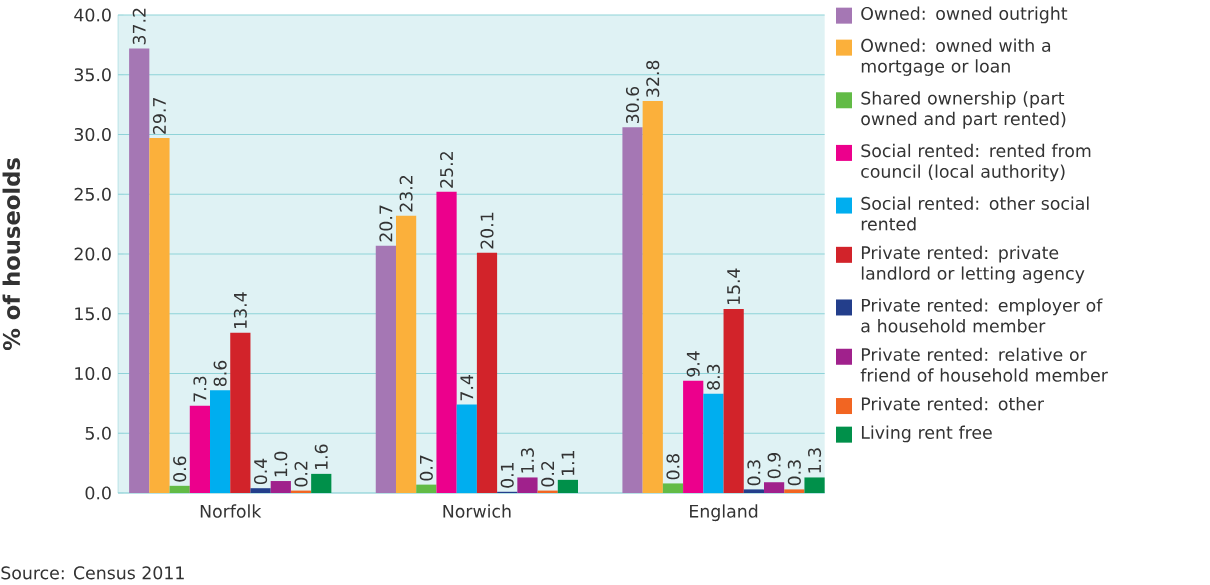 The width and height of the screenshot is (1210, 585). I want to click on data-label: 13.4, so click(240, 310).